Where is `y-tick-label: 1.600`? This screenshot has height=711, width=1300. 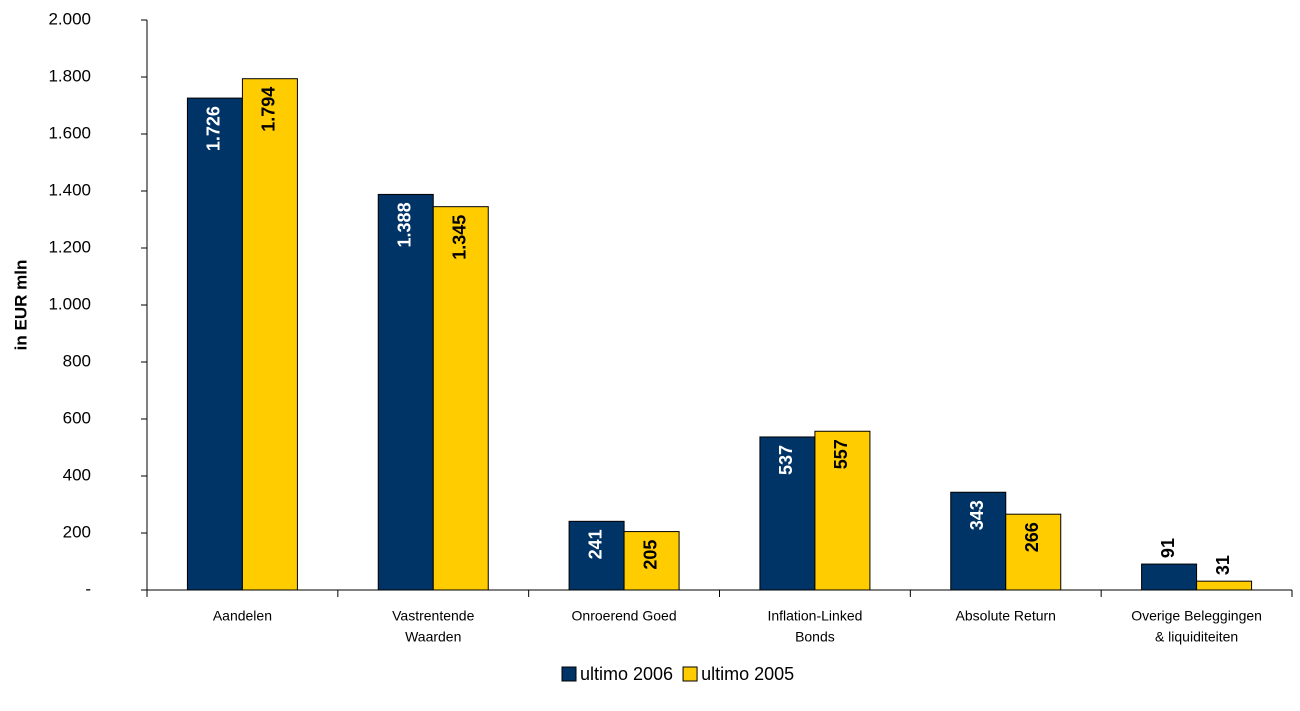
y-tick-label: 1.600 is located at coordinates (69, 132).